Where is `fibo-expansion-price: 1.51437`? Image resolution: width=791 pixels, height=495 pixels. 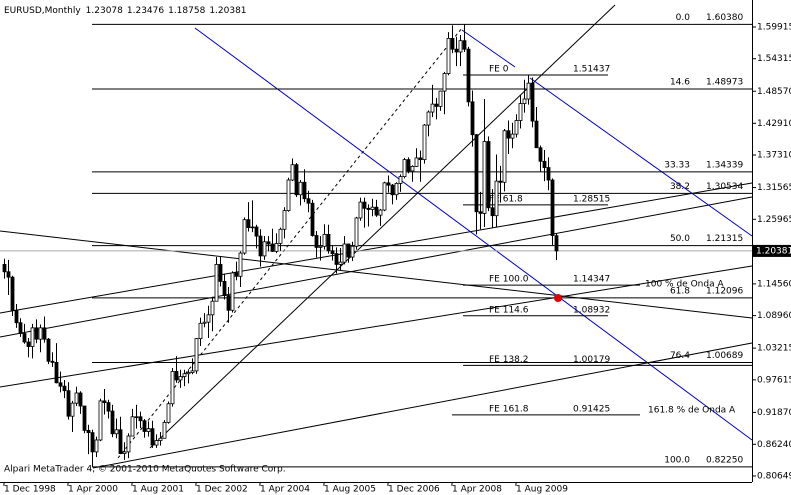
fibo-expansion-price: 1.51437 is located at coordinates (591, 70).